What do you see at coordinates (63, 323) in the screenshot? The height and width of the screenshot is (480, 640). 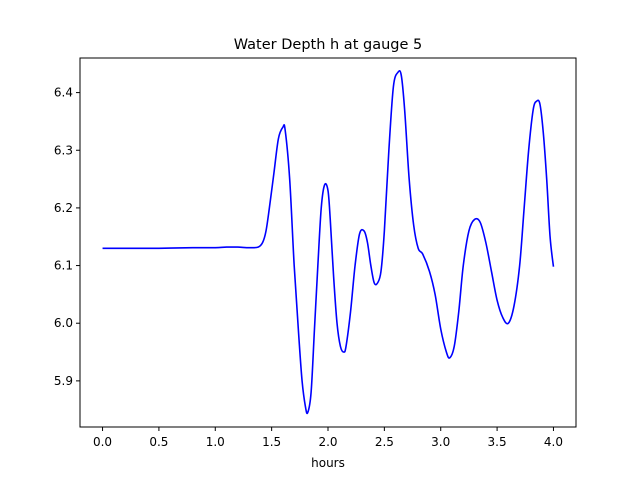 I see `y-tick-label: 6.0` at bounding box center [63, 323].